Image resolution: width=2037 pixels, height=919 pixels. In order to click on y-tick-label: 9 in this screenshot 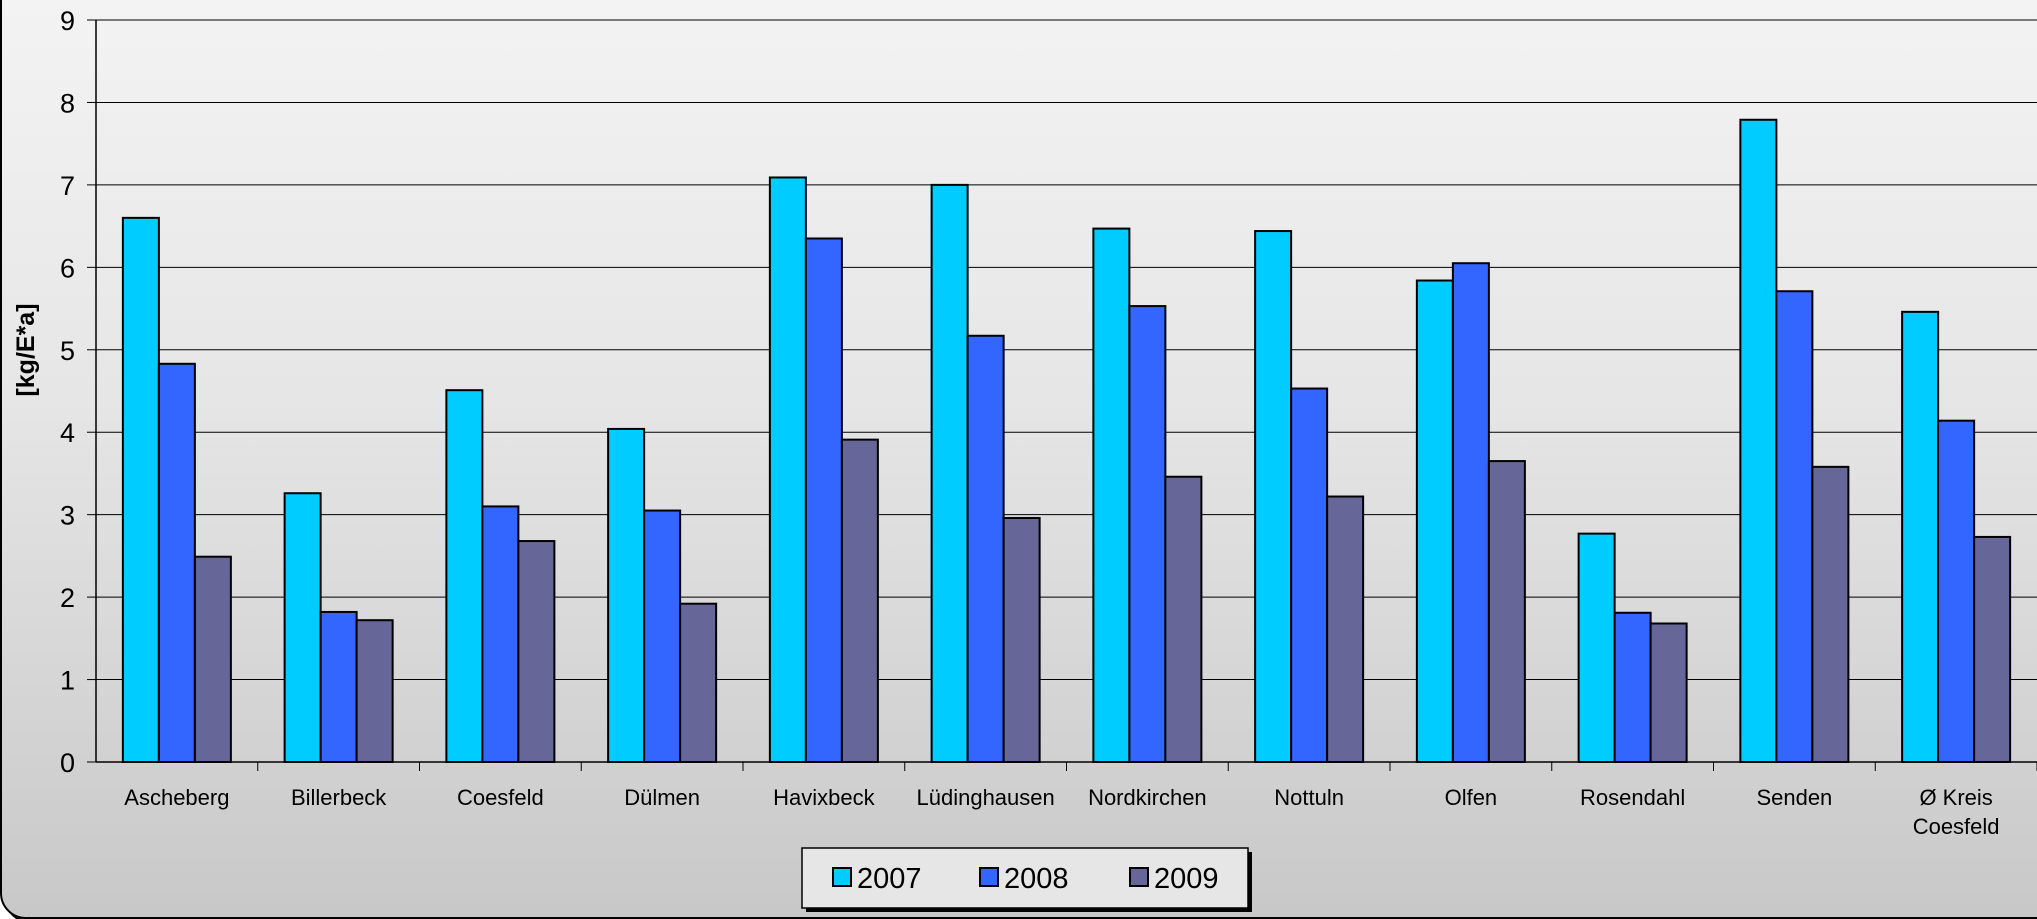, I will do `click(67, 21)`.